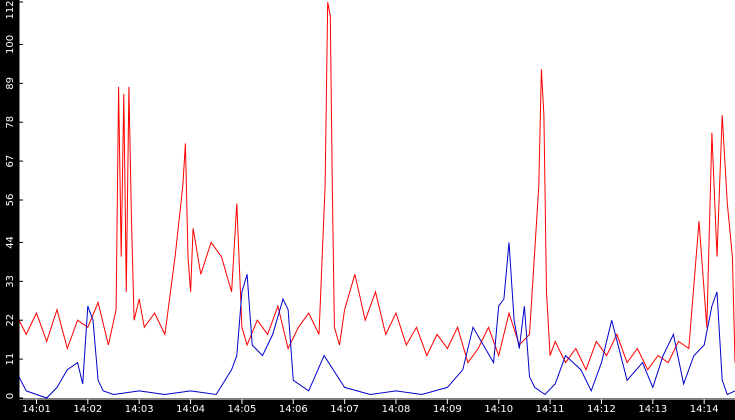  What do you see at coordinates (10, 281) in the screenshot?
I see `y-tick-label: 33` at bounding box center [10, 281].